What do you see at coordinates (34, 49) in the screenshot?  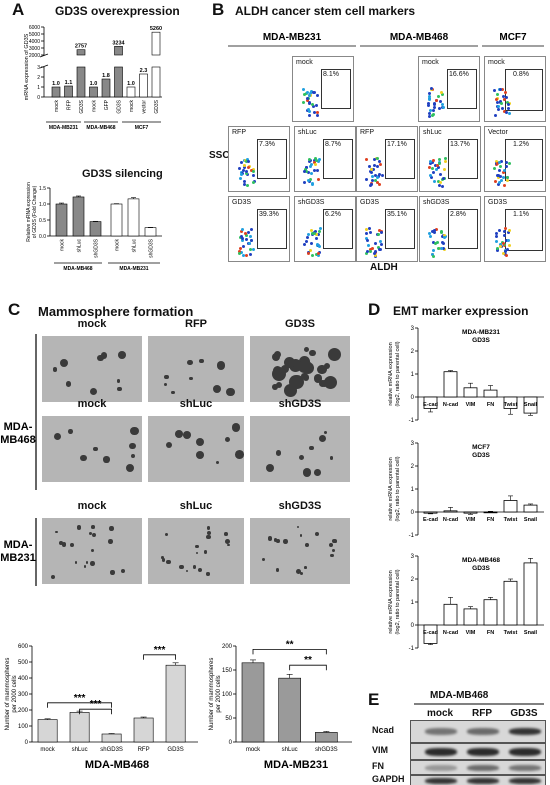 I see `y-tick-label: 3000` at bounding box center [34, 49].